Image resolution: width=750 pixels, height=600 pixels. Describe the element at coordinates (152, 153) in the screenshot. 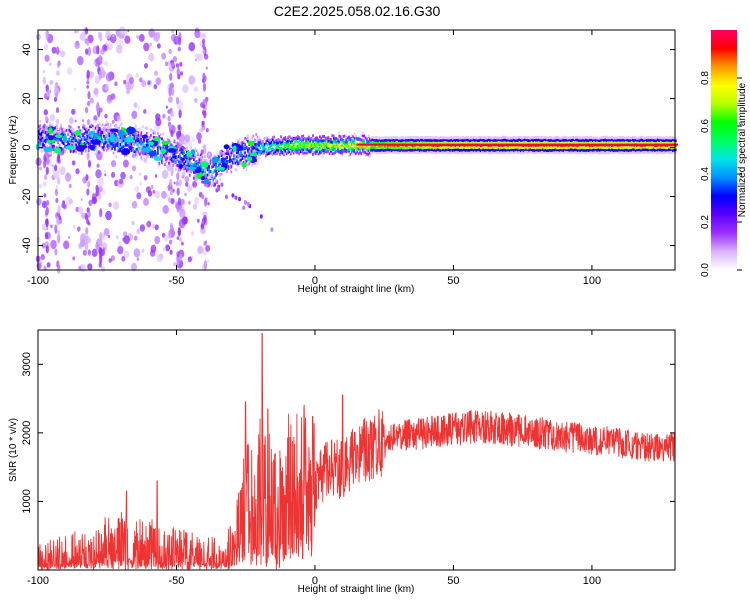

I see `spectrogram-blob` at that location.